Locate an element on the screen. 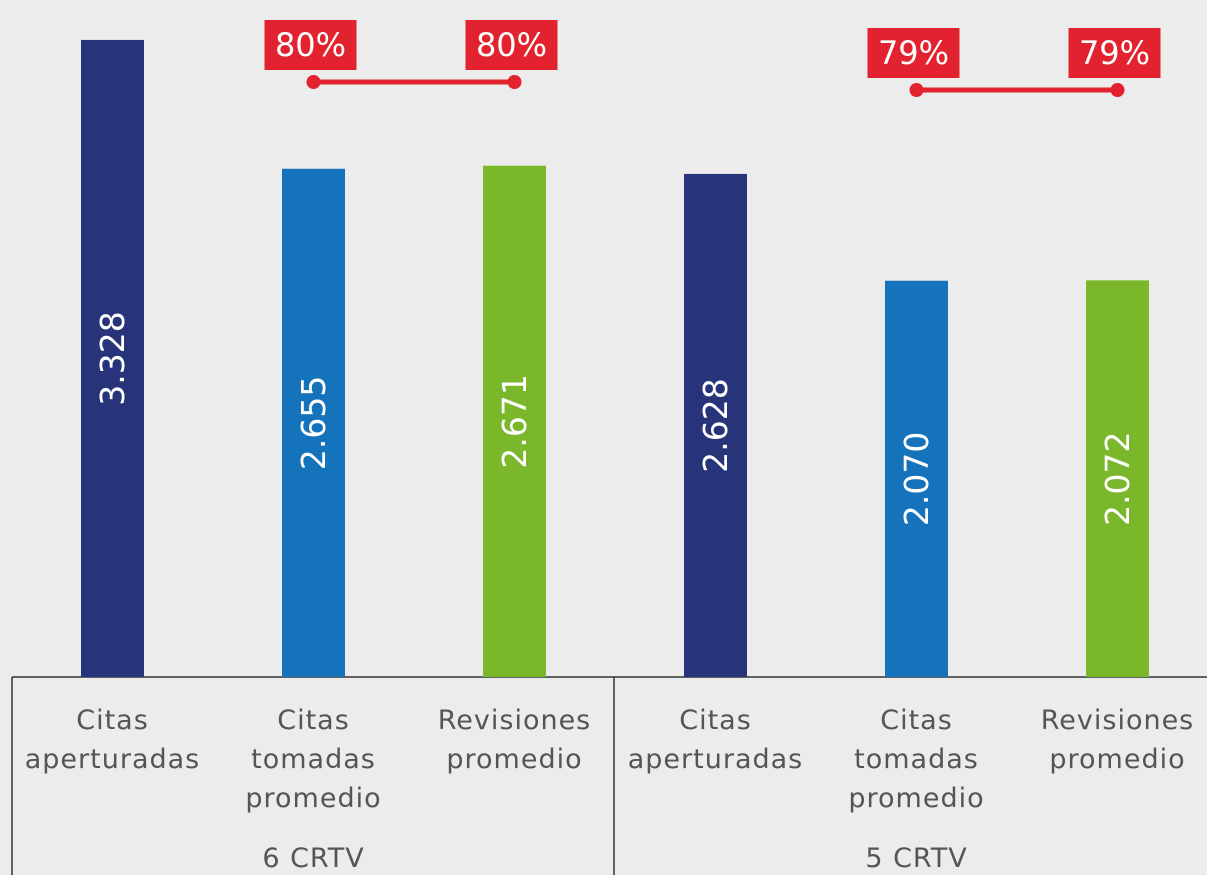 This screenshot has height=875, width=1207. group-label: 6 CRTV is located at coordinates (313, 858).